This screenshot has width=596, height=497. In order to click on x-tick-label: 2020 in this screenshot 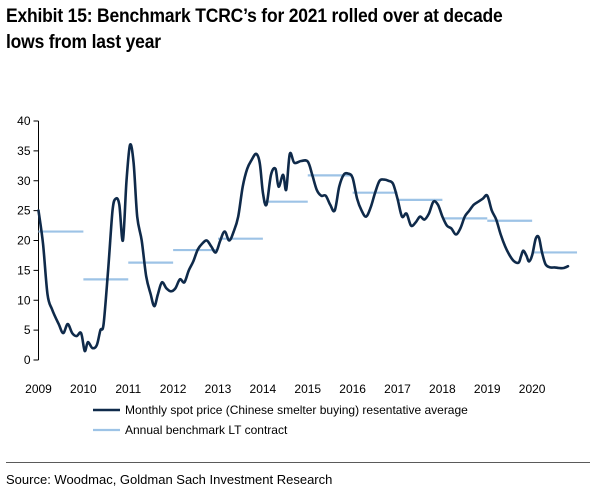, I will do `click(532, 389)`.